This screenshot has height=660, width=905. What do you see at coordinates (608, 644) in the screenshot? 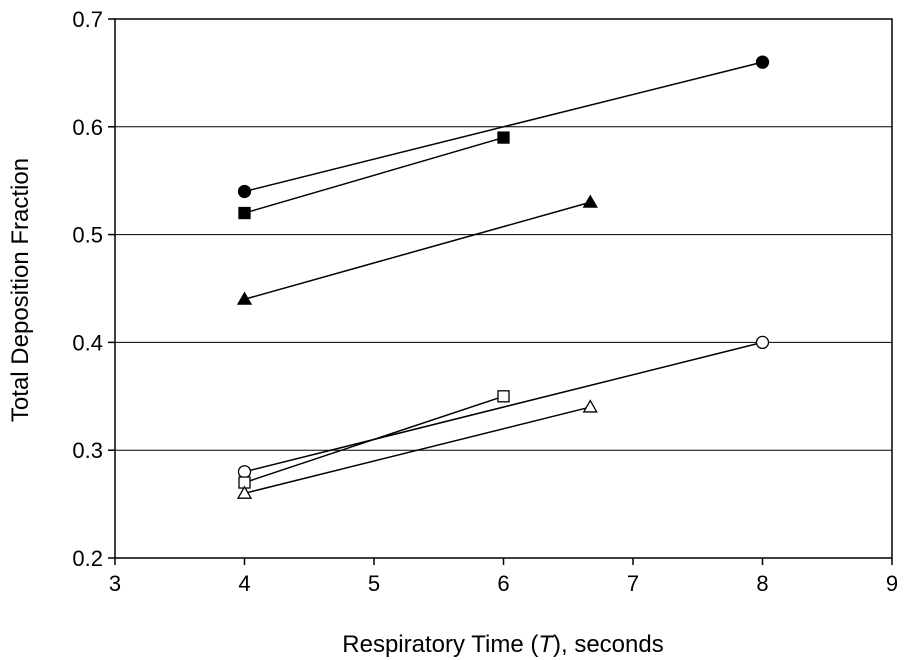
I see `x-axis-title-suffix: ), seconds` at bounding box center [608, 644].